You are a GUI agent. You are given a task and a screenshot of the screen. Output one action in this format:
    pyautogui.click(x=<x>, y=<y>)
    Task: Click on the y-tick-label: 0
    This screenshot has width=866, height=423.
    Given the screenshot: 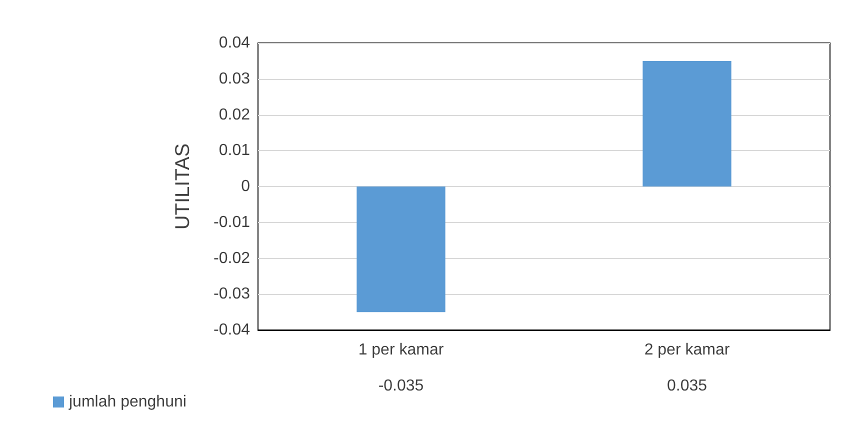 What is the action you would take?
    pyautogui.click(x=245, y=186)
    